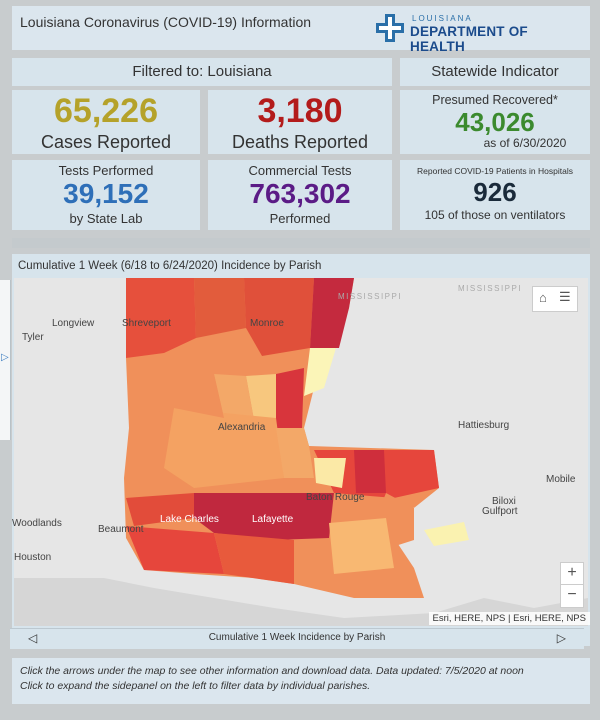 This screenshot has height=720, width=600. Describe the element at coordinates (469, 39) in the screenshot. I see `ldh-logo-main: DEPARTMENT OF HEALTH` at that location.